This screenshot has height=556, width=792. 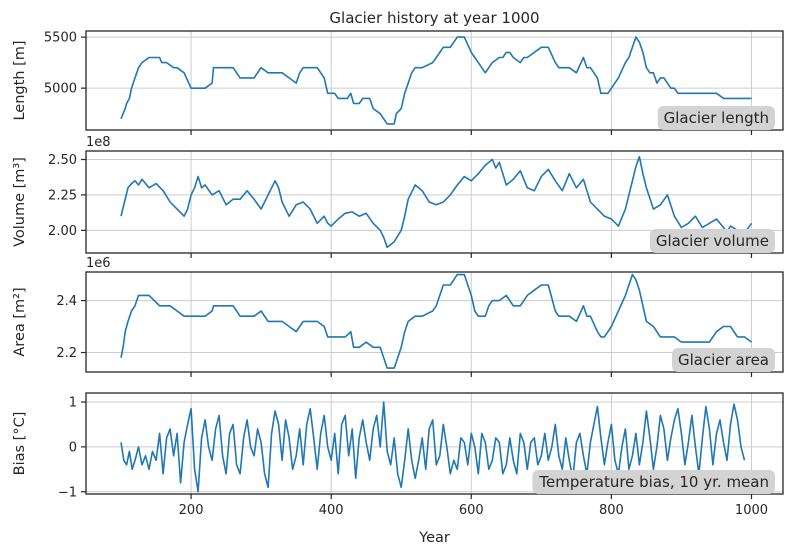 I want to click on annotation-text: Temperature bias, 10 yr. mean, so click(x=653, y=482).